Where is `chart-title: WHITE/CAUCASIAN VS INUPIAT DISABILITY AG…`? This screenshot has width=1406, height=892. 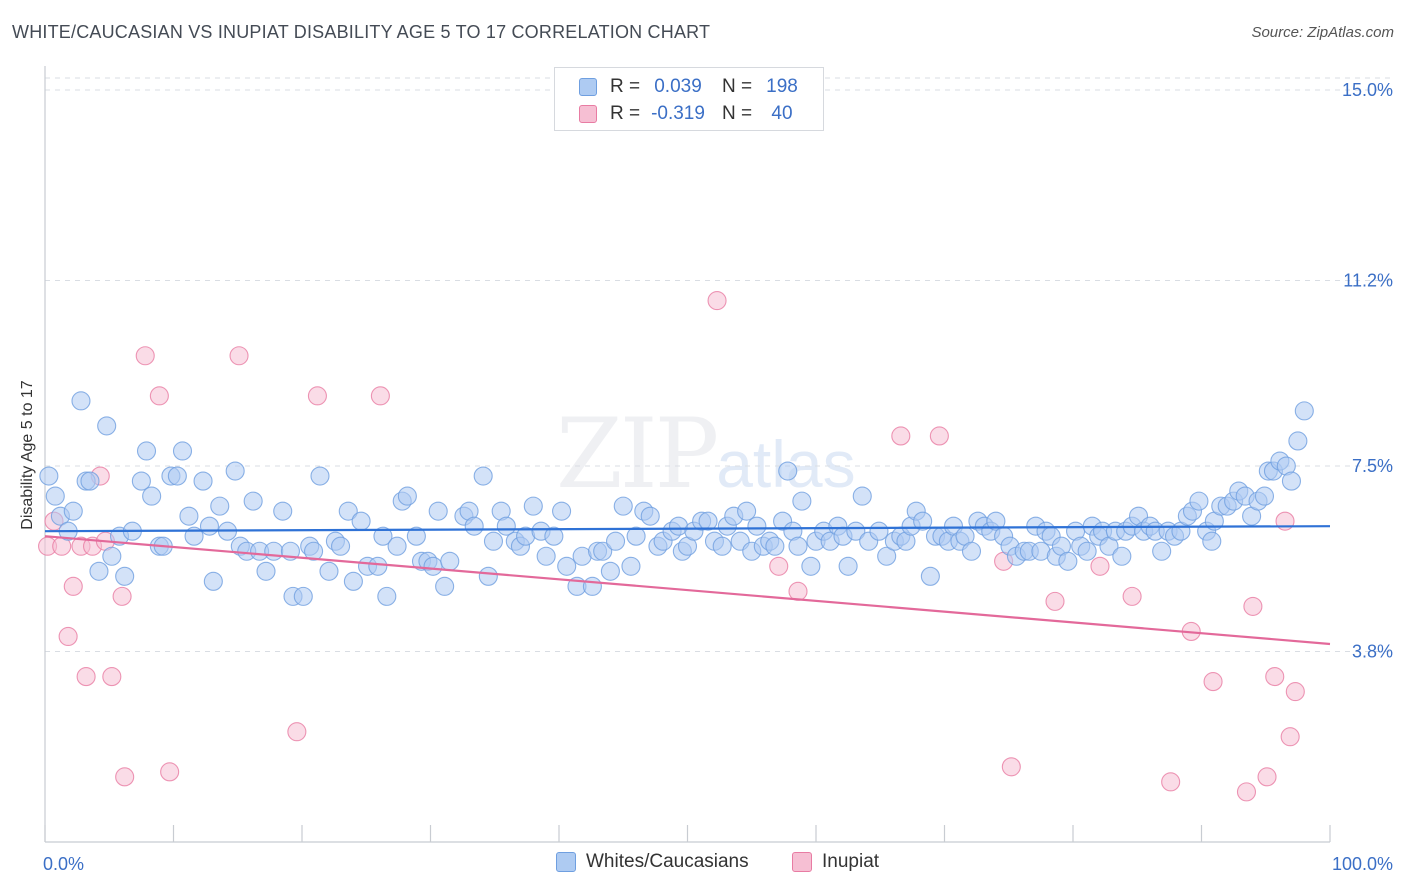 chart-title: WHITE/CAUCASIAN VS INUPIAT DISABILITY AG… is located at coordinates (361, 32).